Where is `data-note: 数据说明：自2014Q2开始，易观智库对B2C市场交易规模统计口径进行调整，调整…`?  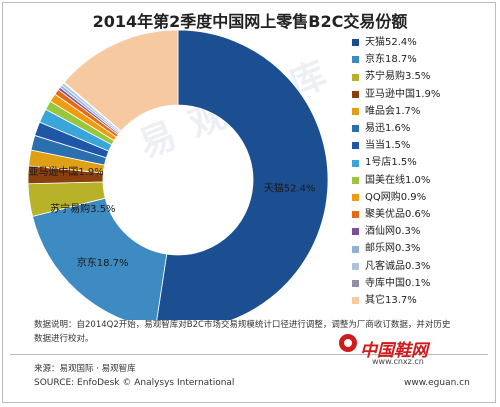 data-note: 数据说明：自2014Q2开始，易观智库对B2C市场交易规模统计口径进行调整，调整… is located at coordinates (242, 332).